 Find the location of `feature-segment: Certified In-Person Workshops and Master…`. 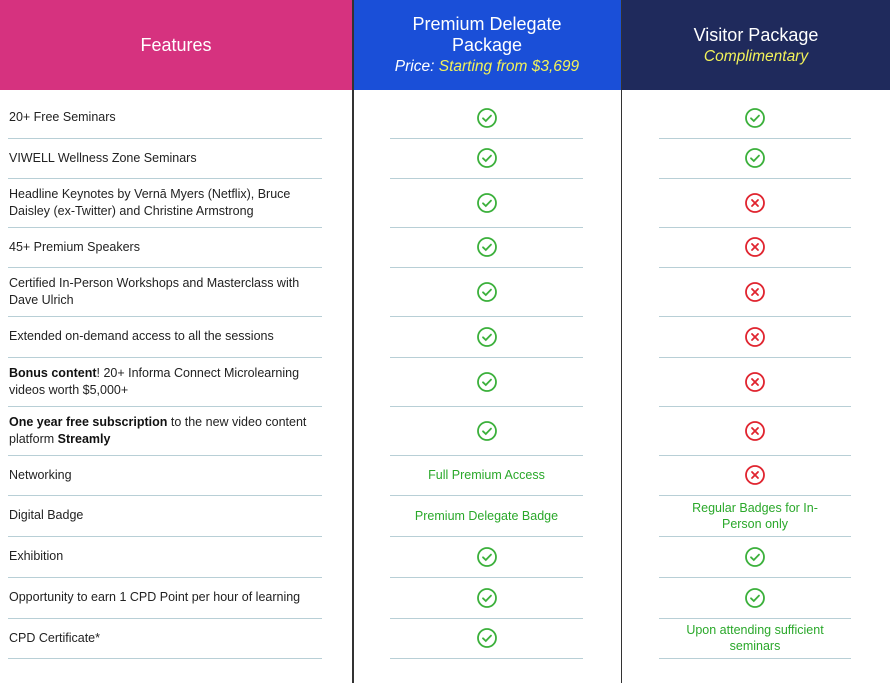

feature-segment: Certified In-Person Workshops and Master… is located at coordinates (154, 291).